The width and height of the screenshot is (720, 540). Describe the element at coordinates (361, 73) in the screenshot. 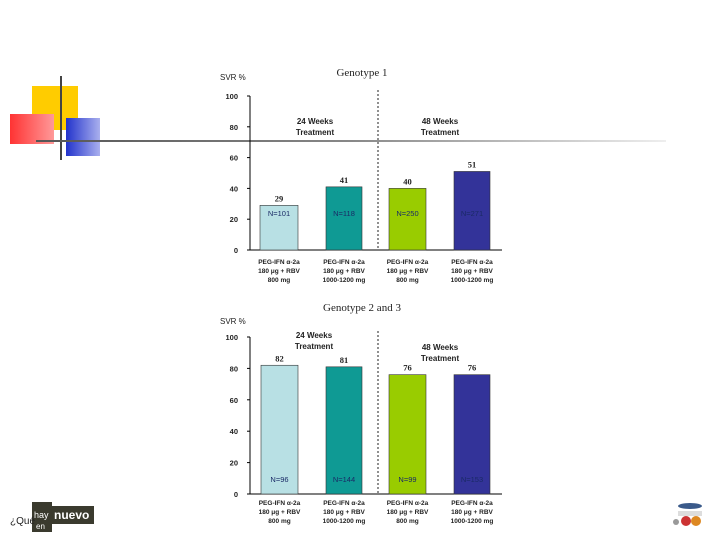

I see `chart-title: Genotype 1` at that location.